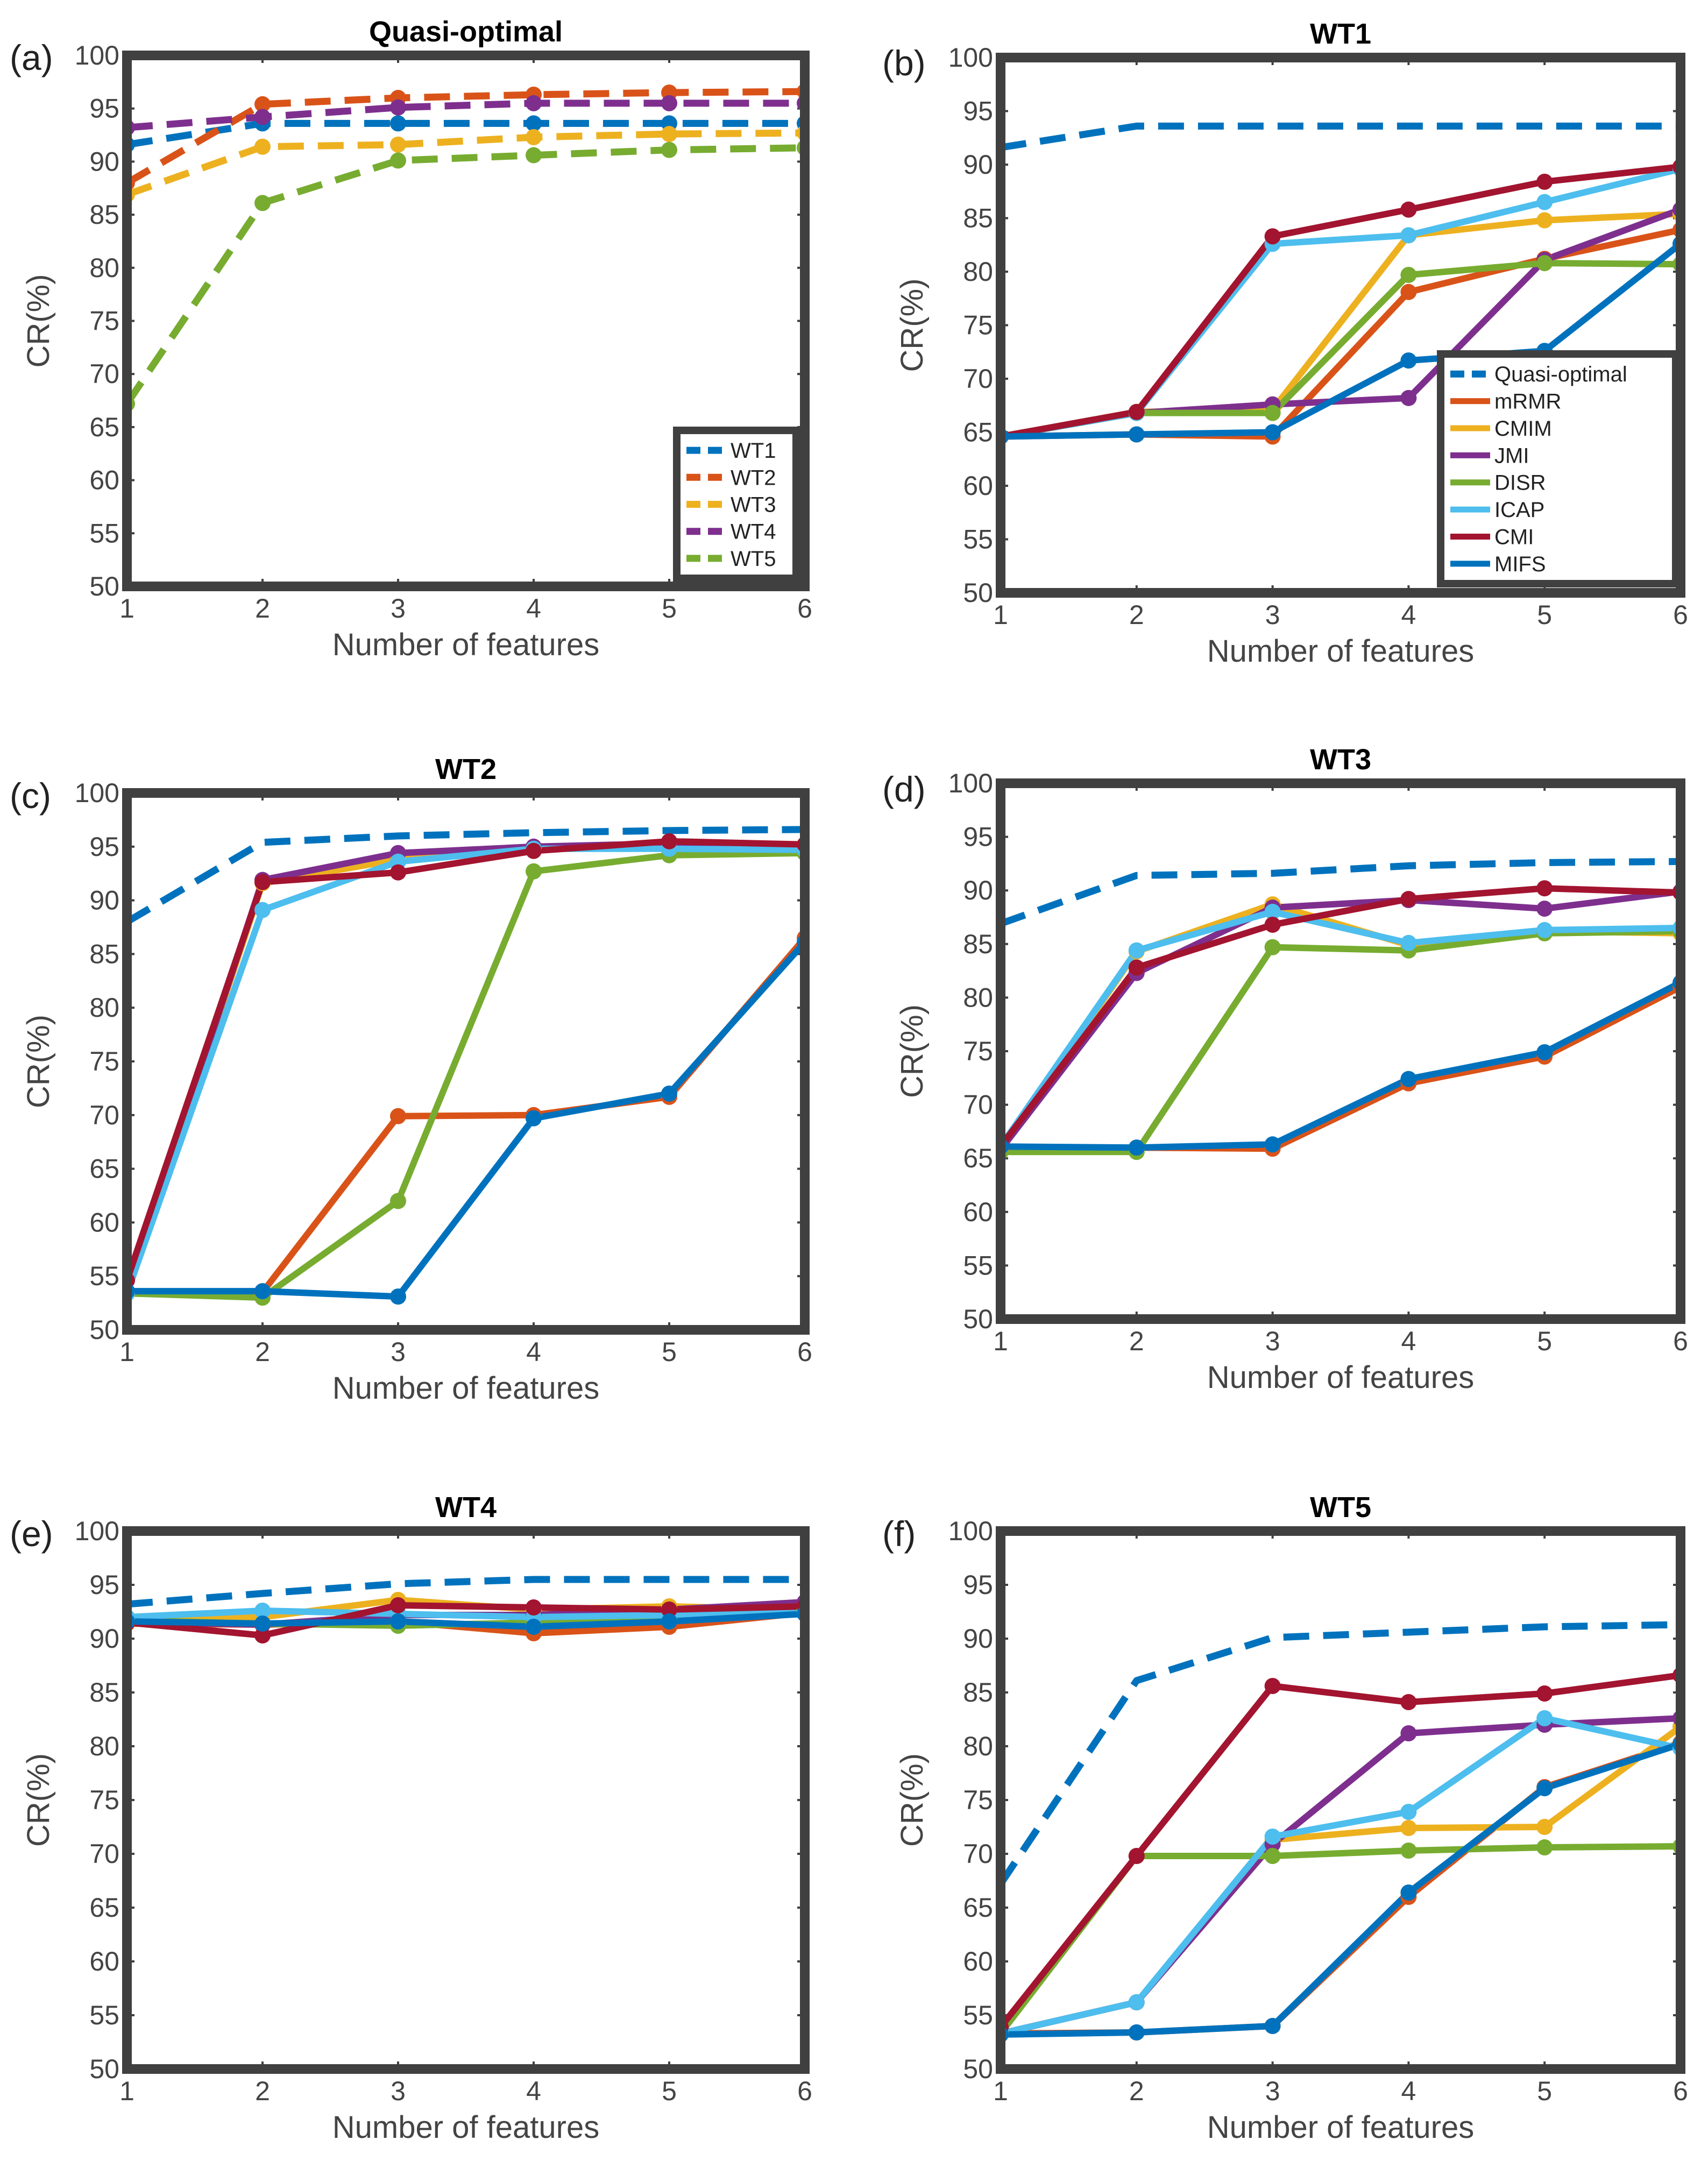 The width and height of the screenshot is (1708, 2161). What do you see at coordinates (30, 796) in the screenshot?
I see `panel-label: (c)` at bounding box center [30, 796].